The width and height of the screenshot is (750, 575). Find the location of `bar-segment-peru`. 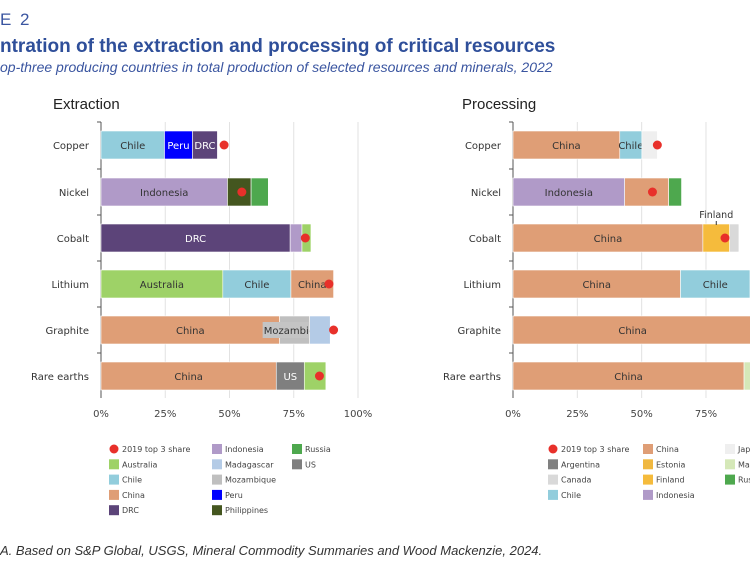

bar-segment-peru is located at coordinates (178, 145).